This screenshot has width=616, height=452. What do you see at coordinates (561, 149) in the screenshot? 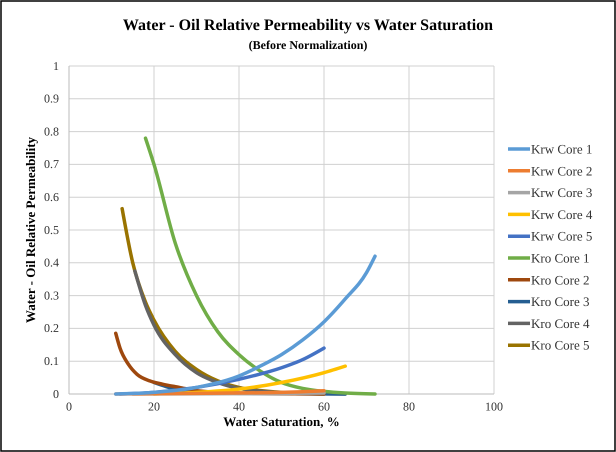
I see `legend-label: Krw Core 1` at bounding box center [561, 149].